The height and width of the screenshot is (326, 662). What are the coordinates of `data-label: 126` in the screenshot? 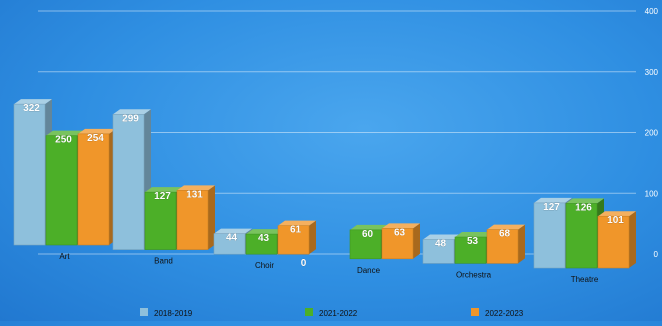 It's located at (583, 207).